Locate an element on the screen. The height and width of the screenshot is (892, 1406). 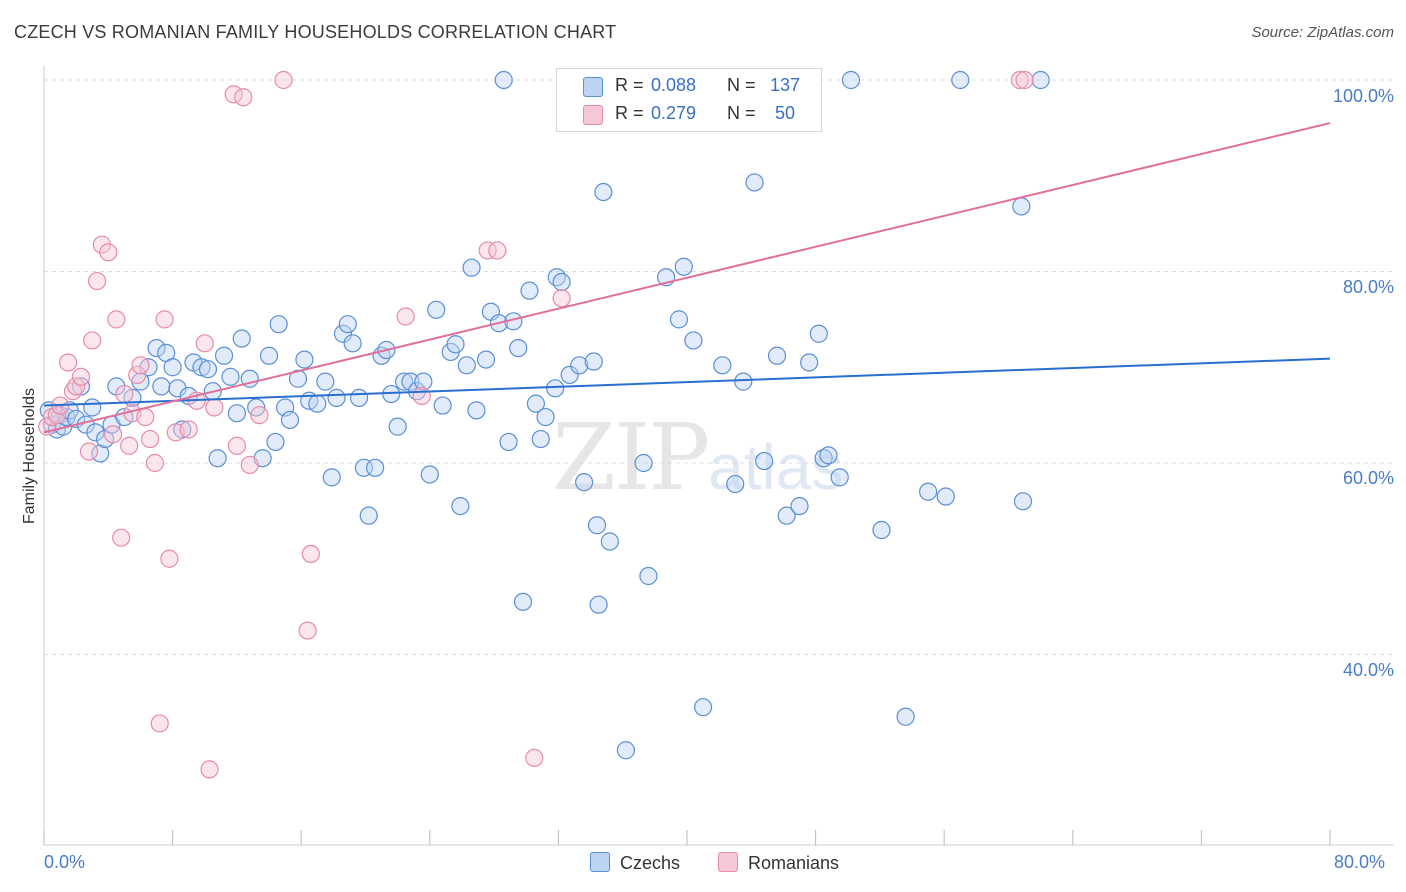
bottom-romanian-swatch is located at coordinates (728, 862).